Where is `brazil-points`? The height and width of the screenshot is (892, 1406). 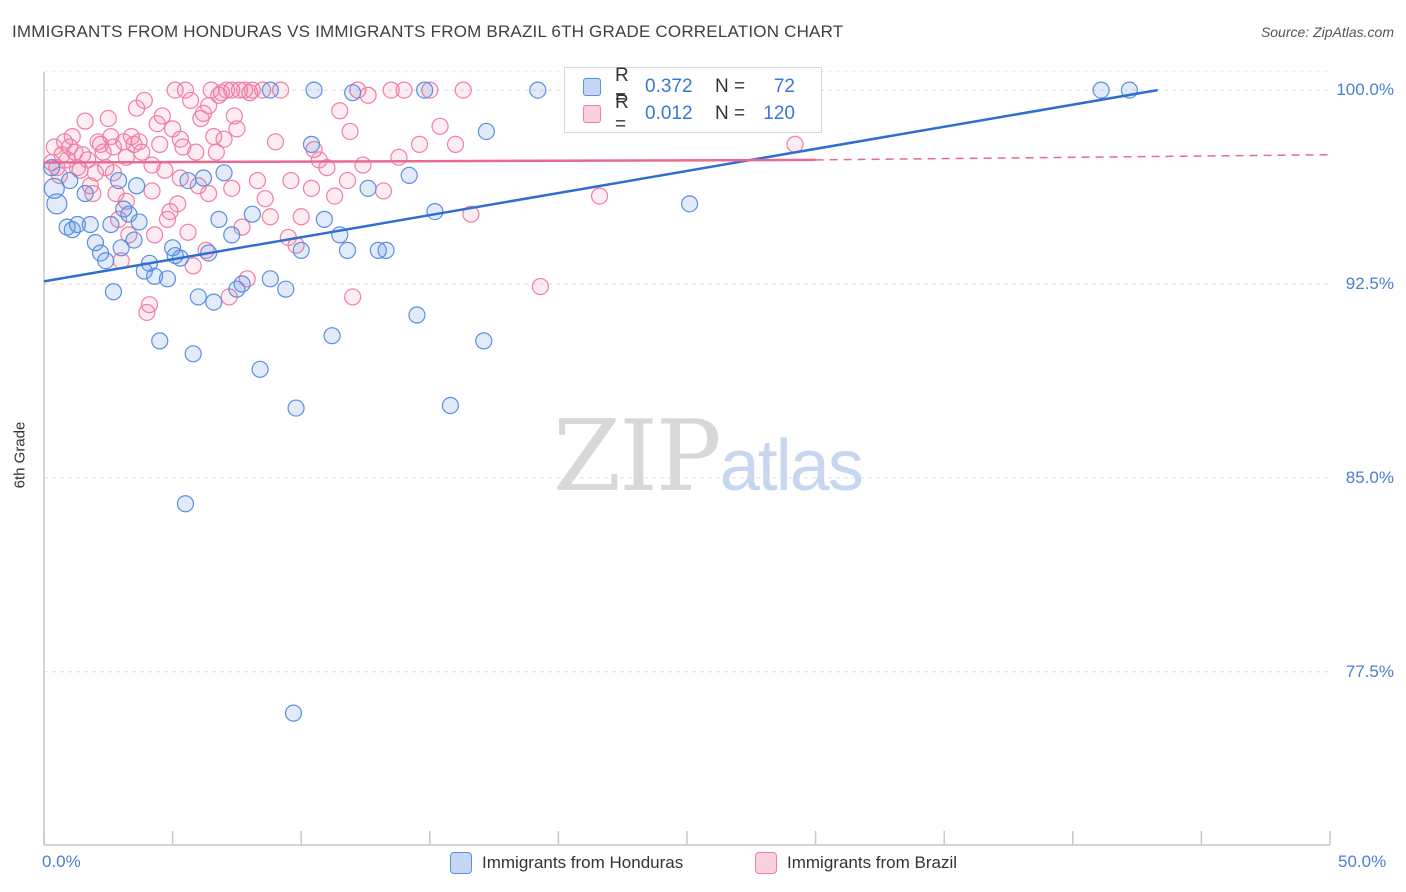 brazil-points is located at coordinates (423, 201).